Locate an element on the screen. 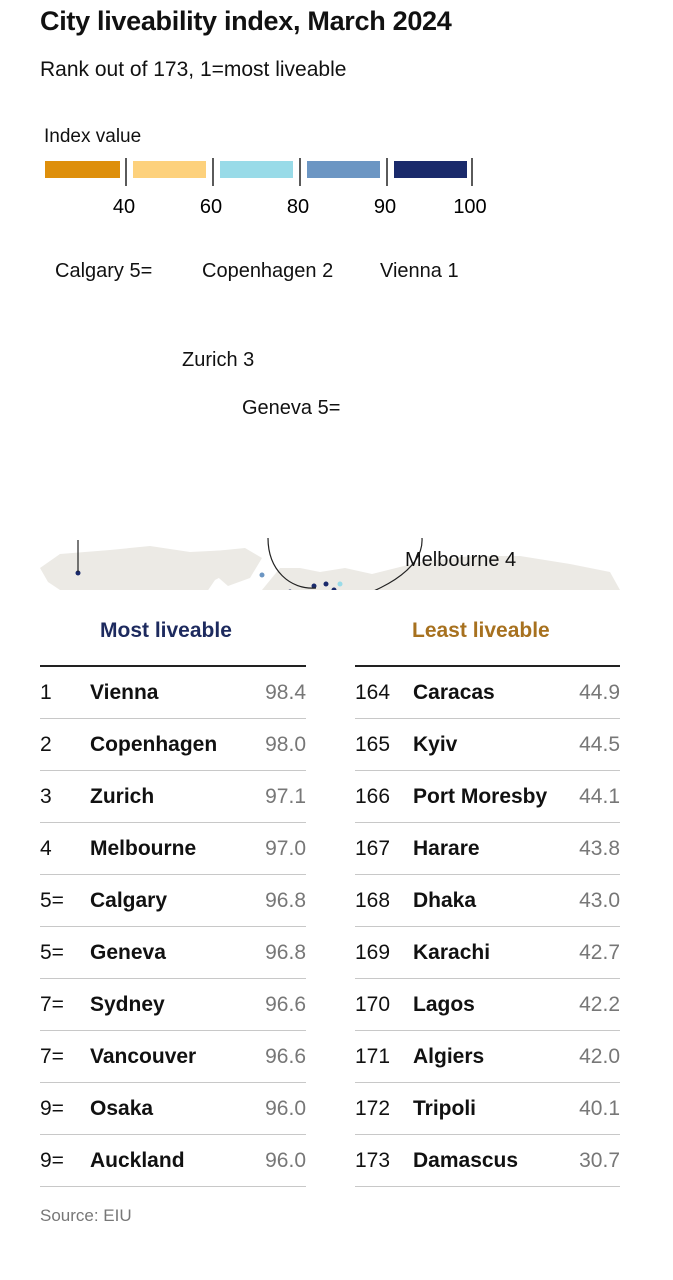 The image size is (673, 1280). city-cell: Copenhagen is located at coordinates (154, 744).